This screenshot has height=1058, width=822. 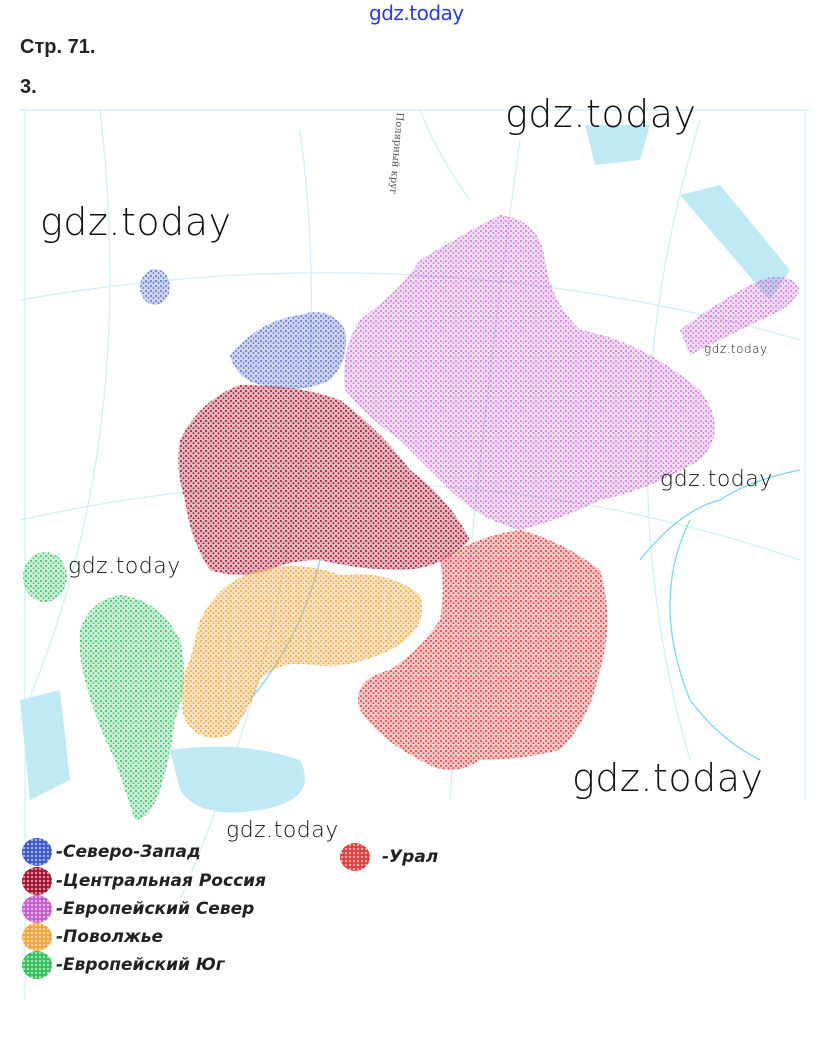 What do you see at coordinates (282, 830) in the screenshot?
I see `watermark-7: gdz.today` at bounding box center [282, 830].